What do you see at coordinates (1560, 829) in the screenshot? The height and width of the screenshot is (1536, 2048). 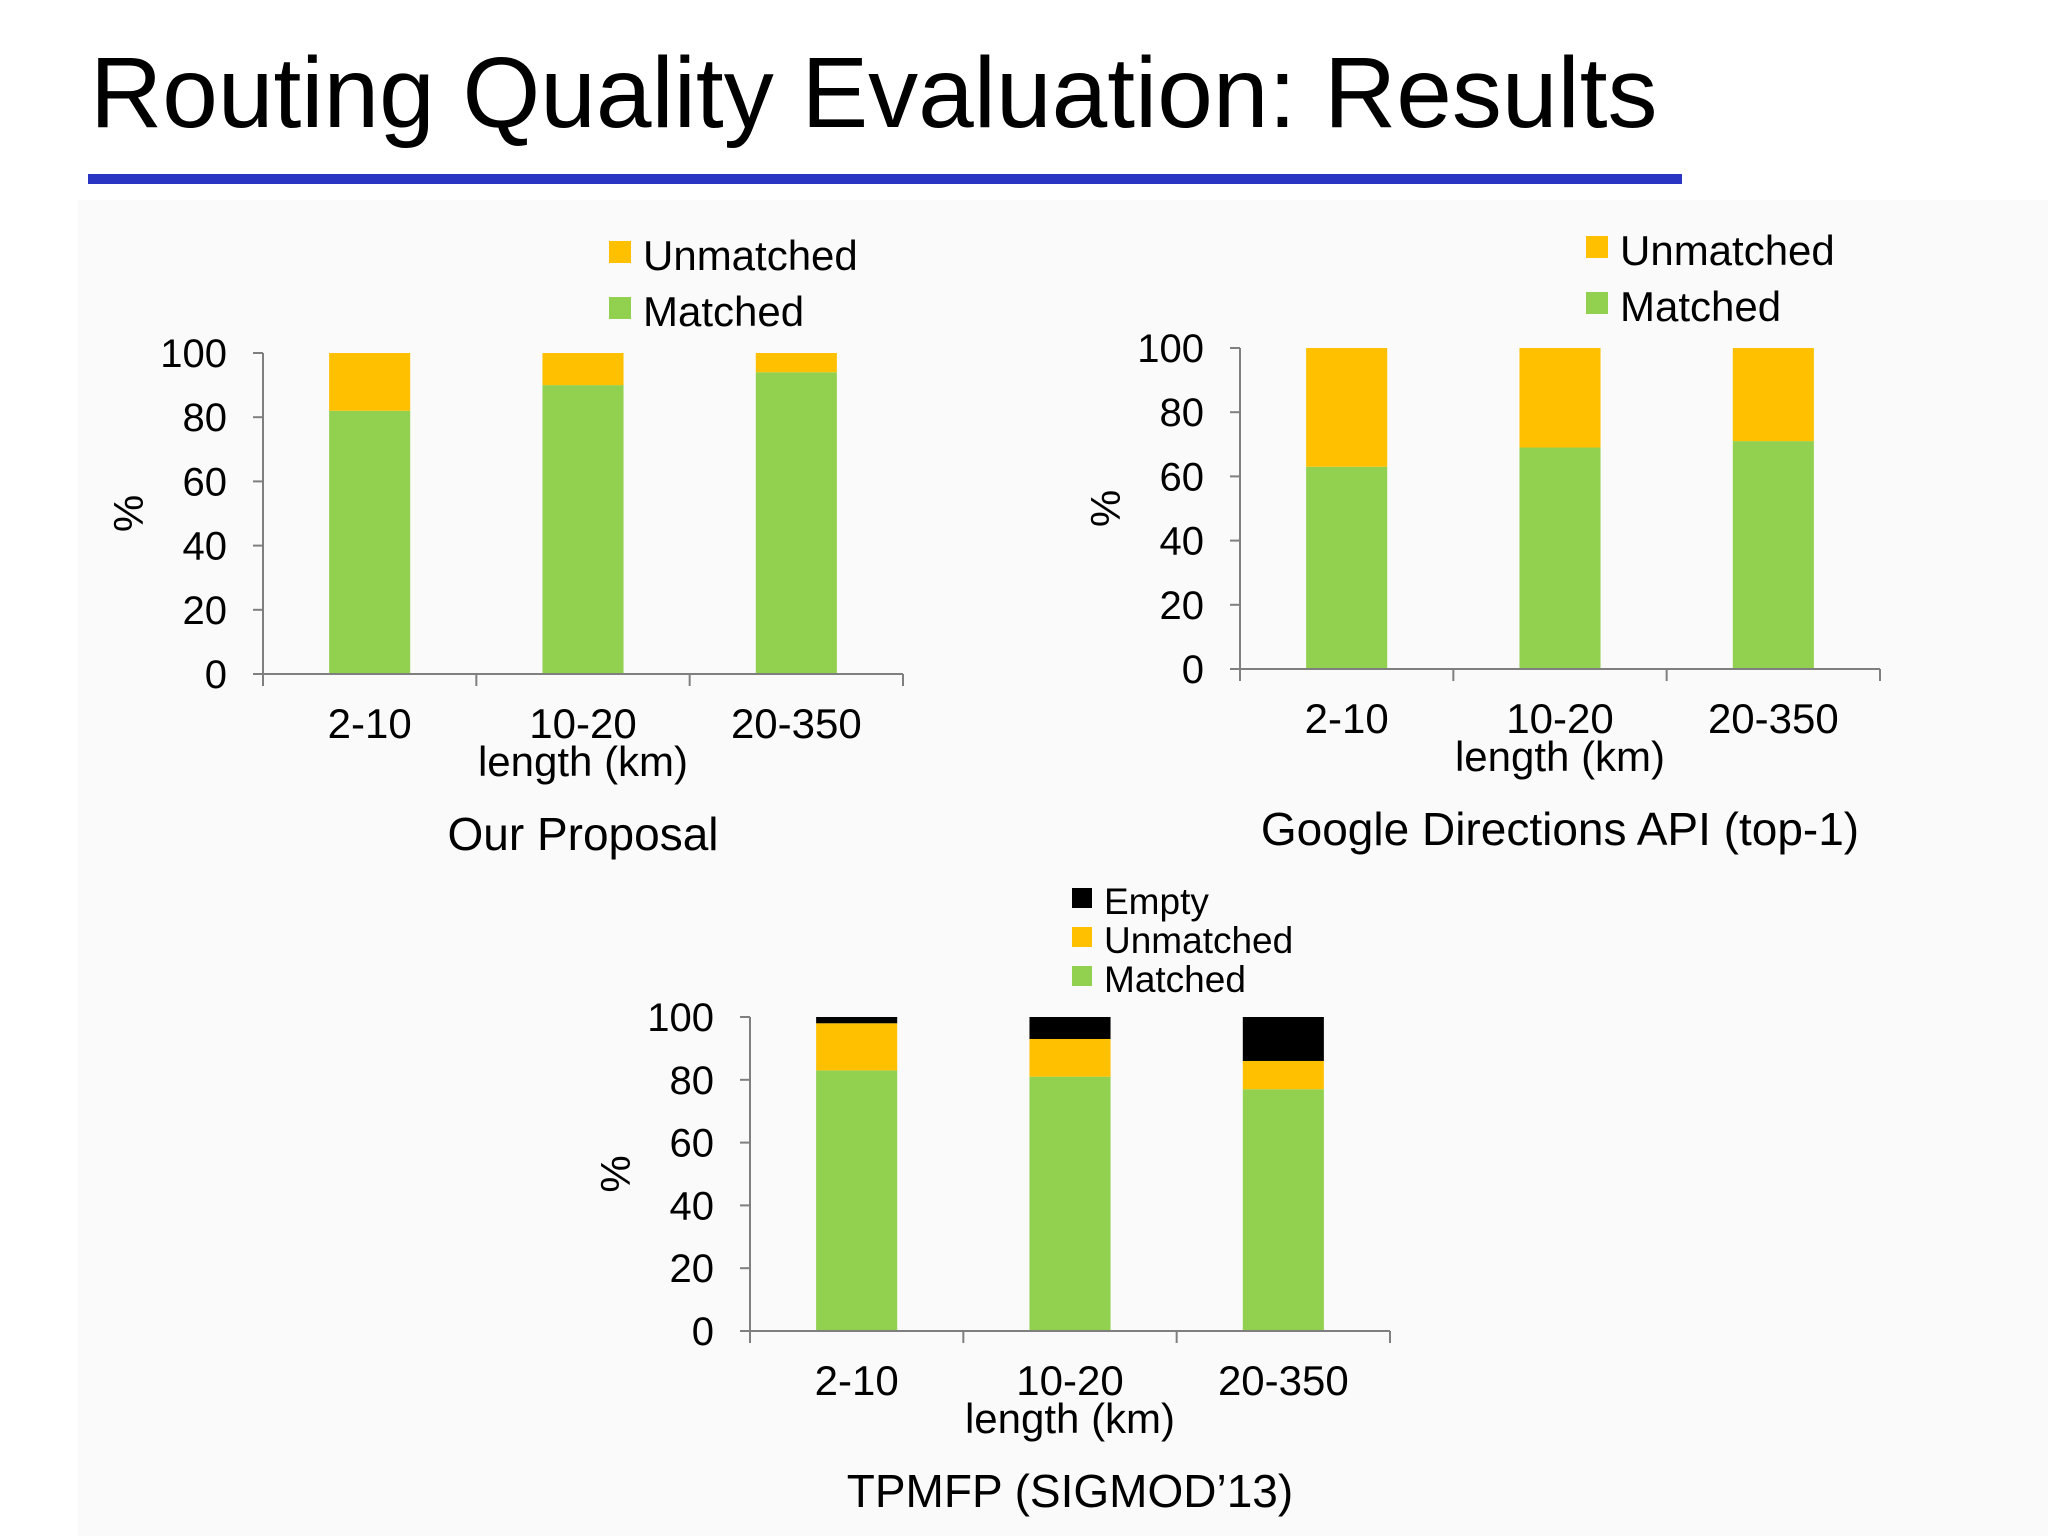 I see `chart-caption: Google Directions API (top-1)` at bounding box center [1560, 829].